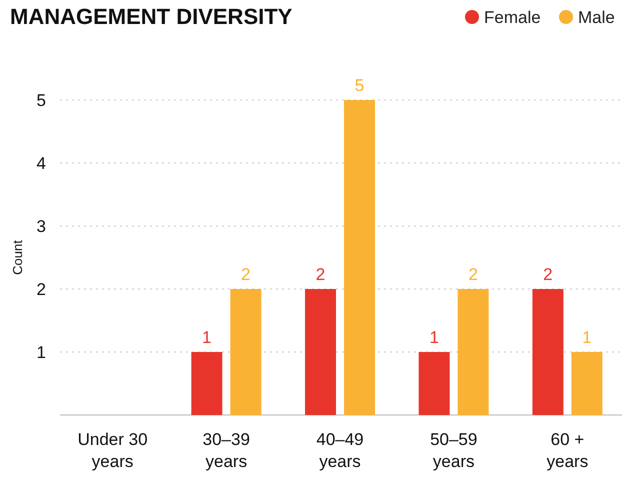 The width and height of the screenshot is (630, 477). I want to click on y-tick-label: 1, so click(41, 352).